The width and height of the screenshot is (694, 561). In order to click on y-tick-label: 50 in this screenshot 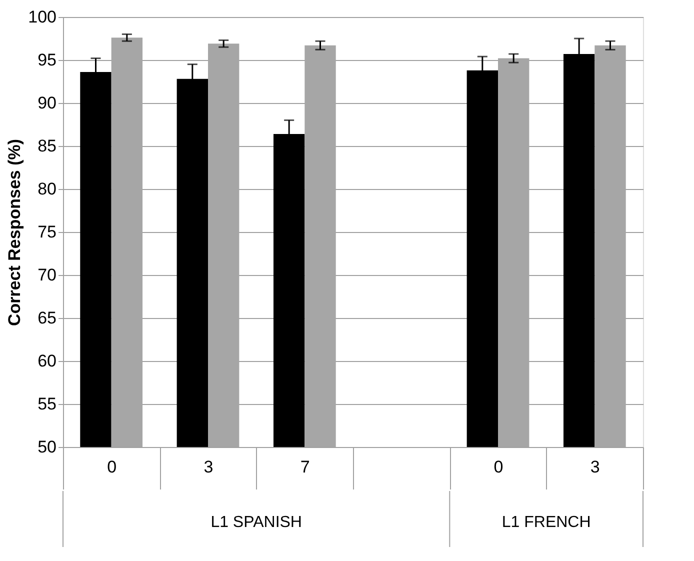, I will do `click(47, 447)`.